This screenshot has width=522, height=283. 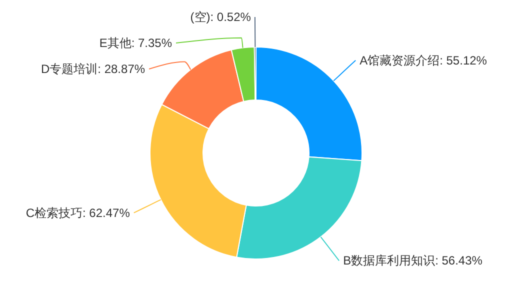 I want to click on slice-label: C检索技巧, so click(x=54, y=213).